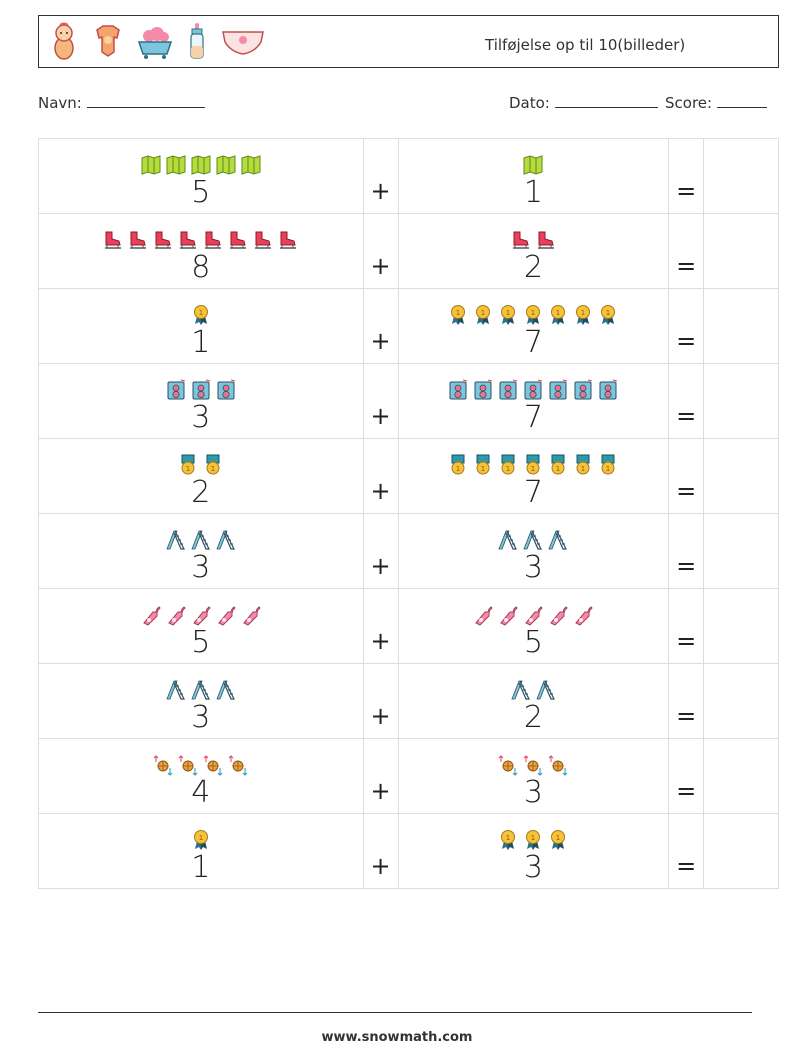 This screenshot has width=794, height=1053. I want to click on diaper-icon, so click(243, 43).